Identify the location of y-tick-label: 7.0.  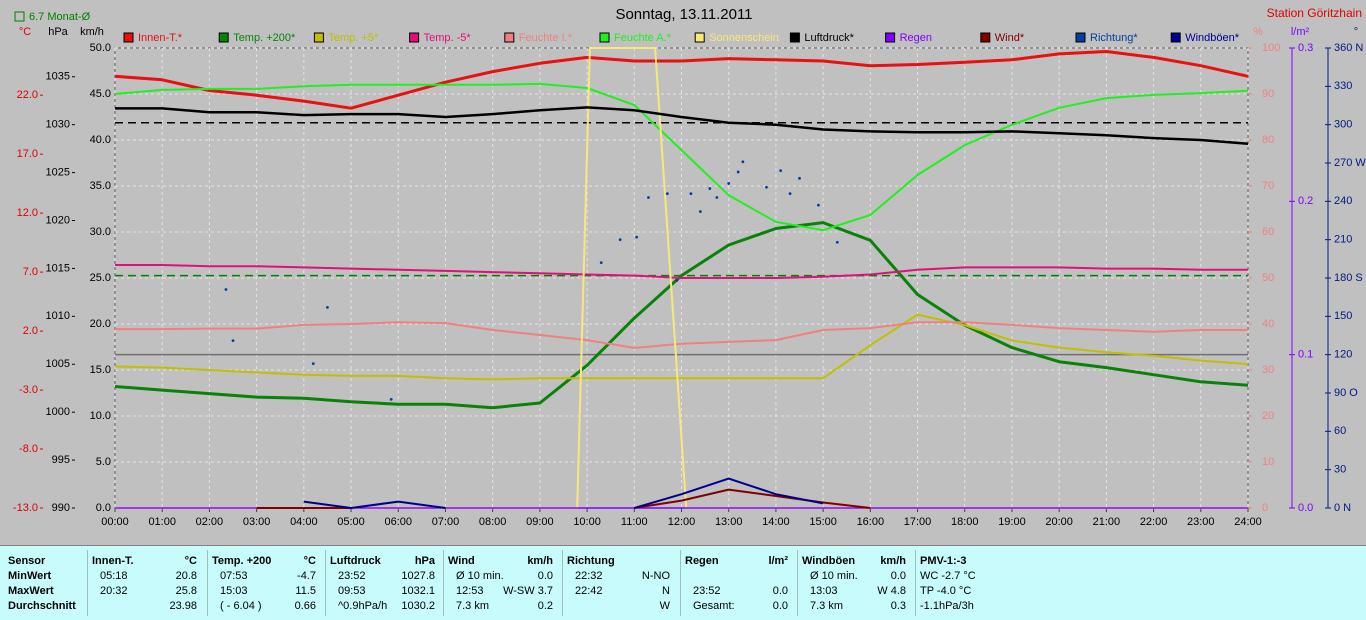
(30, 272).